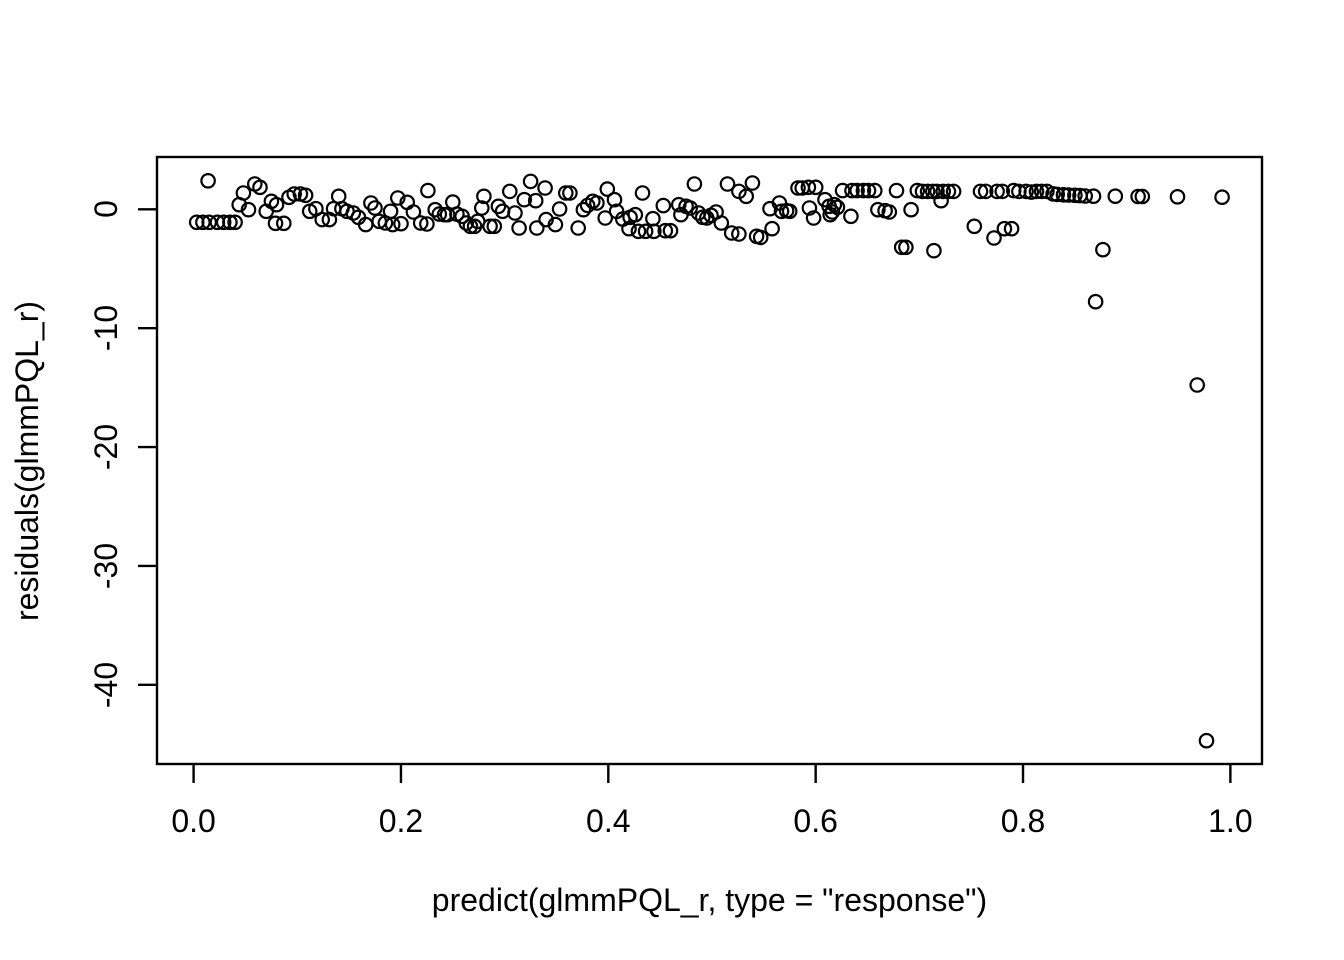 This screenshot has height=960, width=1344. I want to click on y-tick-label: -40, so click(106, 684).